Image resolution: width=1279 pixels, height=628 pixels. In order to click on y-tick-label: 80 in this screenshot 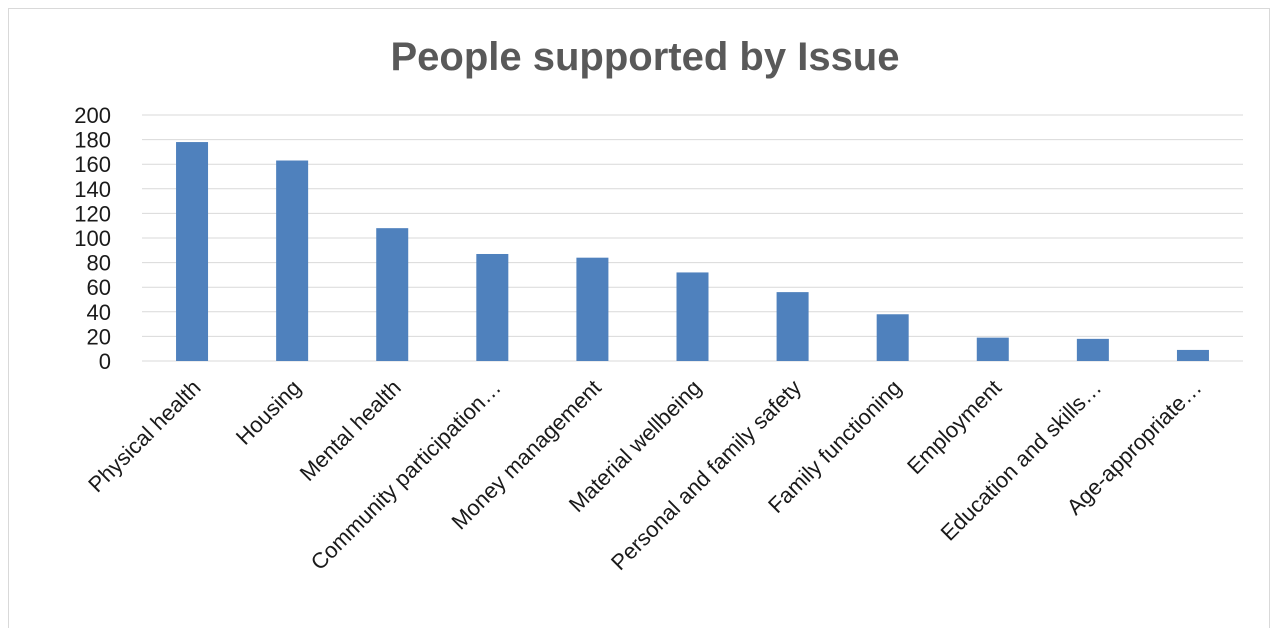, I will do `click(99, 263)`.